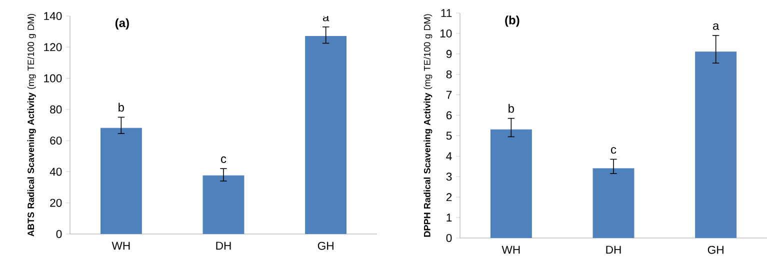  What do you see at coordinates (449, 176) in the screenshot?
I see `y-tick-label: 3` at bounding box center [449, 176].